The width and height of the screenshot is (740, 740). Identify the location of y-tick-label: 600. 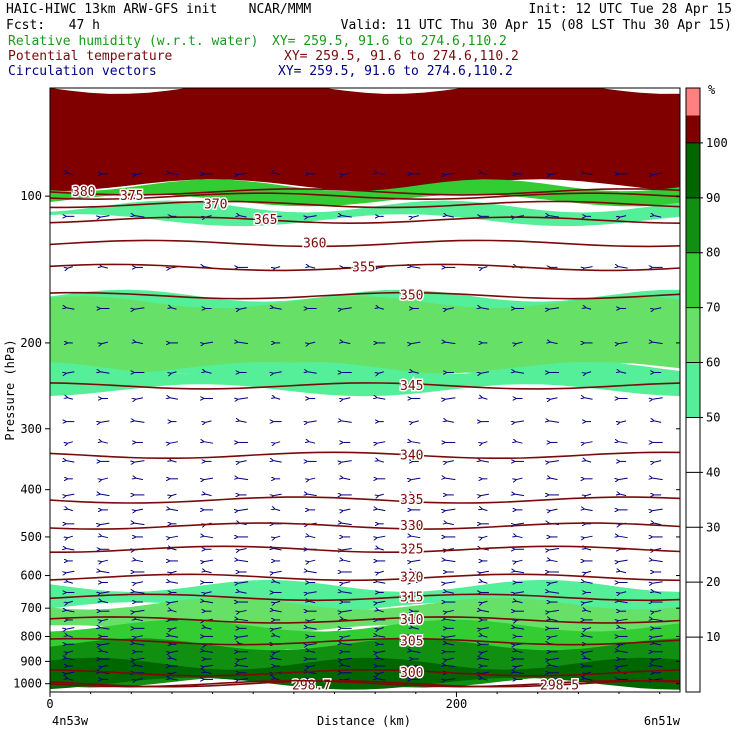
(31, 576).